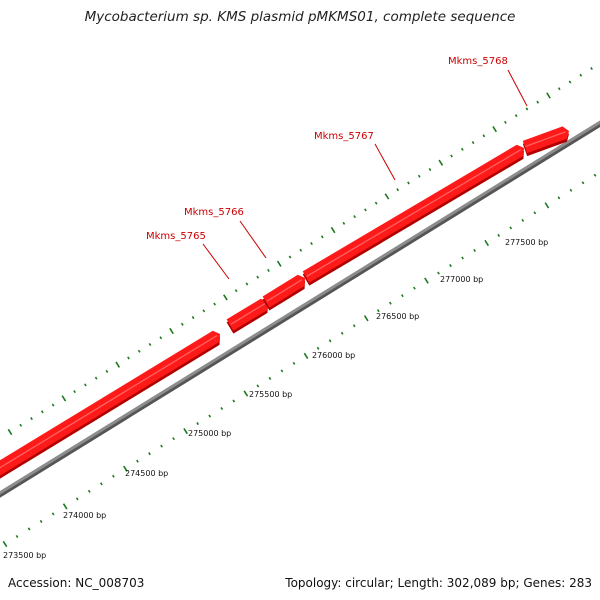 This screenshot has width=600, height=600. I want to click on scale-label: 273500 bp, so click(24, 555).